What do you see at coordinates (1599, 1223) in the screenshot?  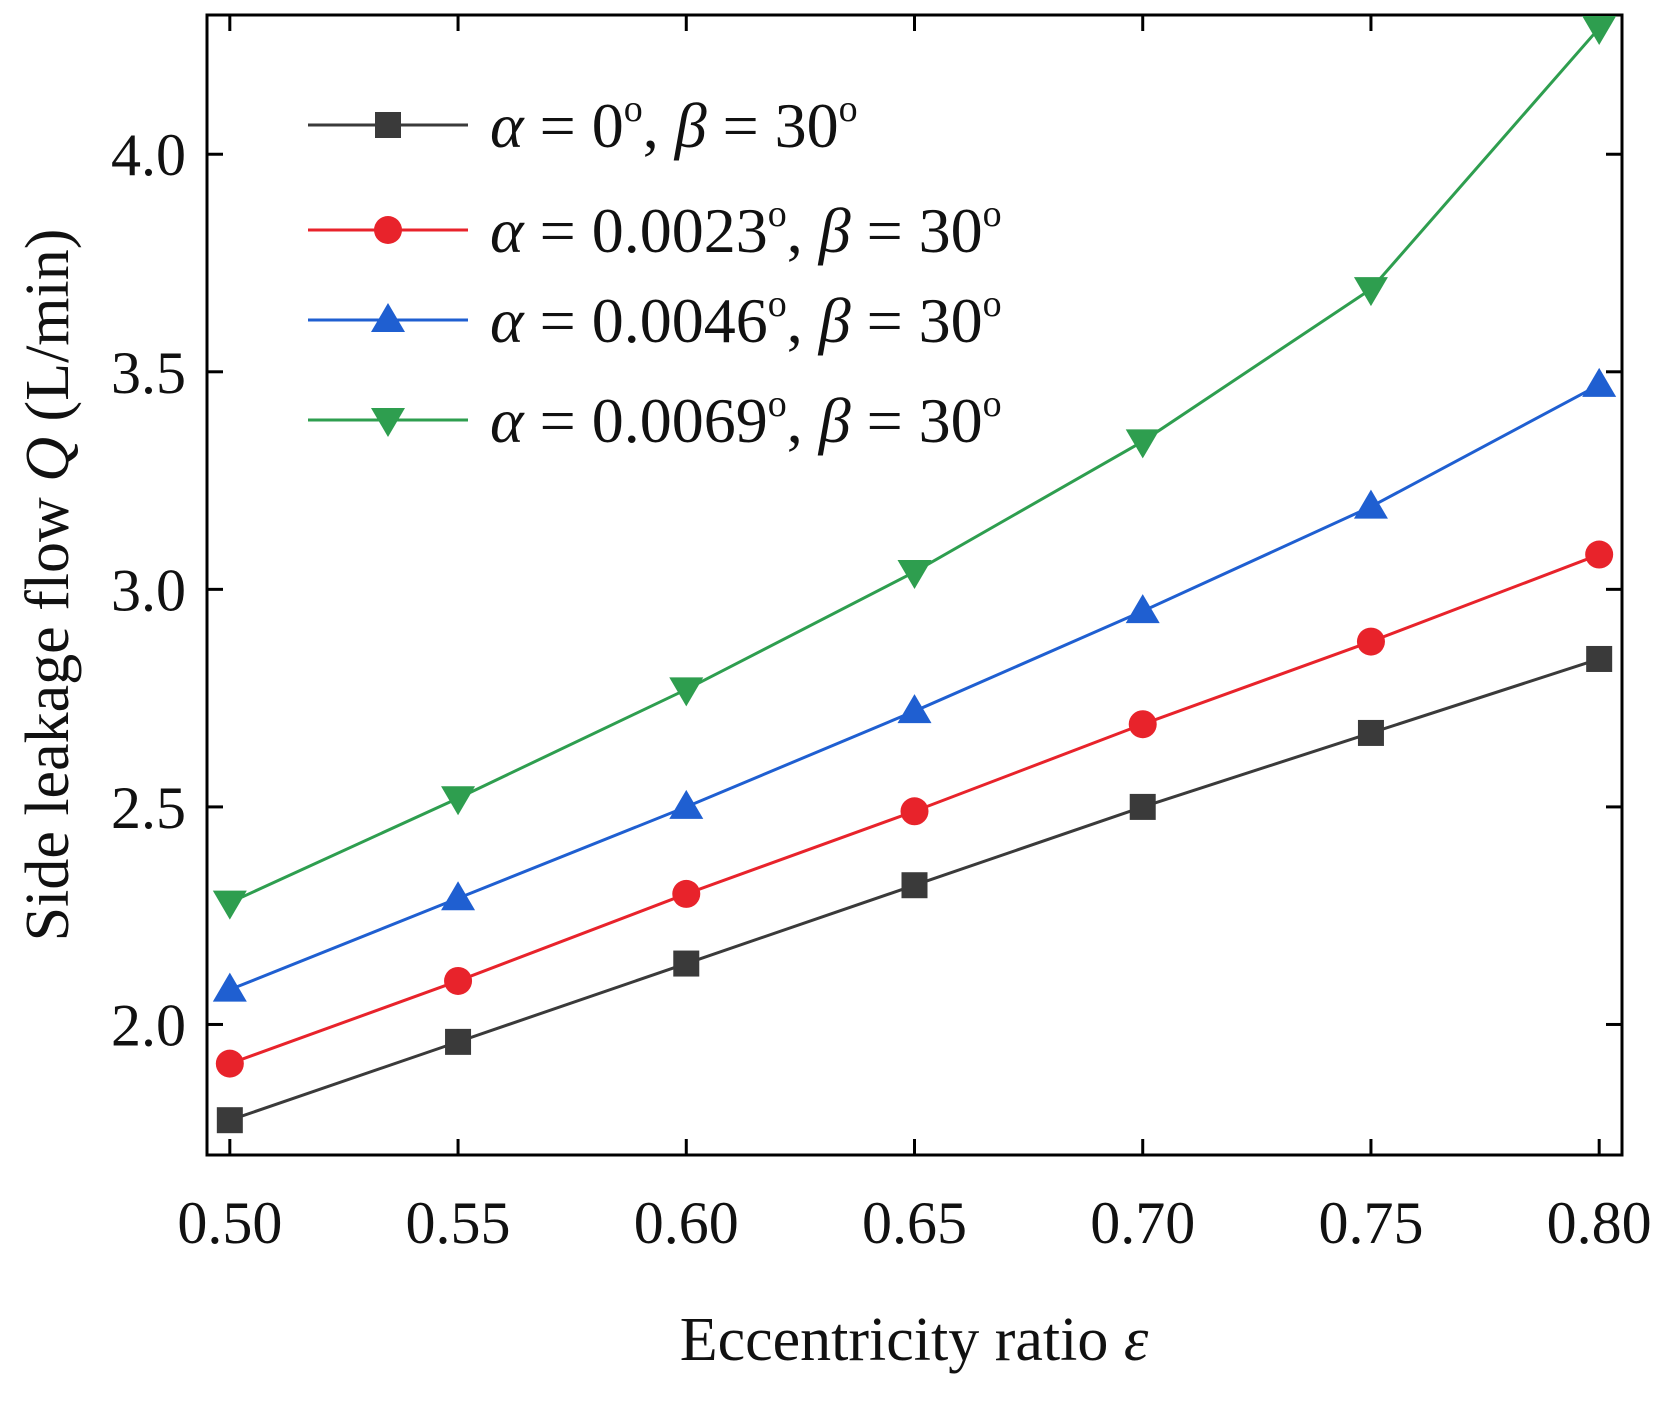 I see `x-tick-label: 0.80` at bounding box center [1599, 1223].